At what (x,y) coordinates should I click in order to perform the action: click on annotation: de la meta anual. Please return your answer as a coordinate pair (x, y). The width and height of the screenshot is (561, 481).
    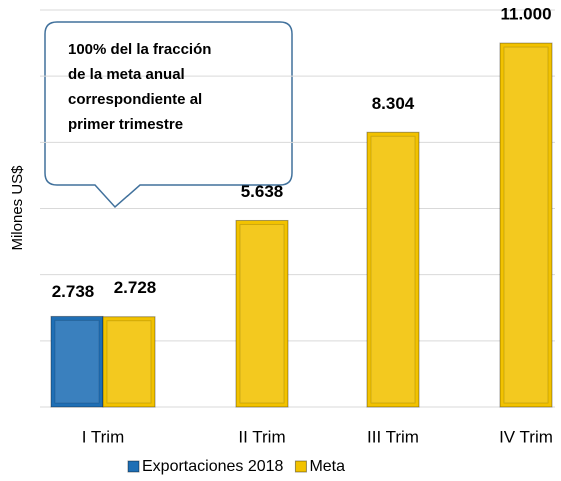
    Looking at the image, I should click on (126, 74).